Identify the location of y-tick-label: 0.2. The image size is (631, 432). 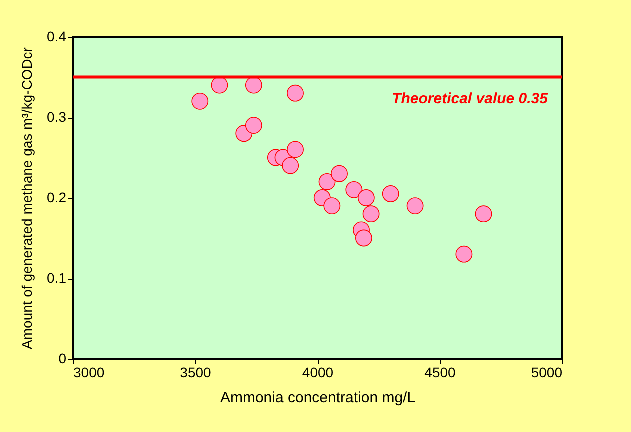
(57, 198).